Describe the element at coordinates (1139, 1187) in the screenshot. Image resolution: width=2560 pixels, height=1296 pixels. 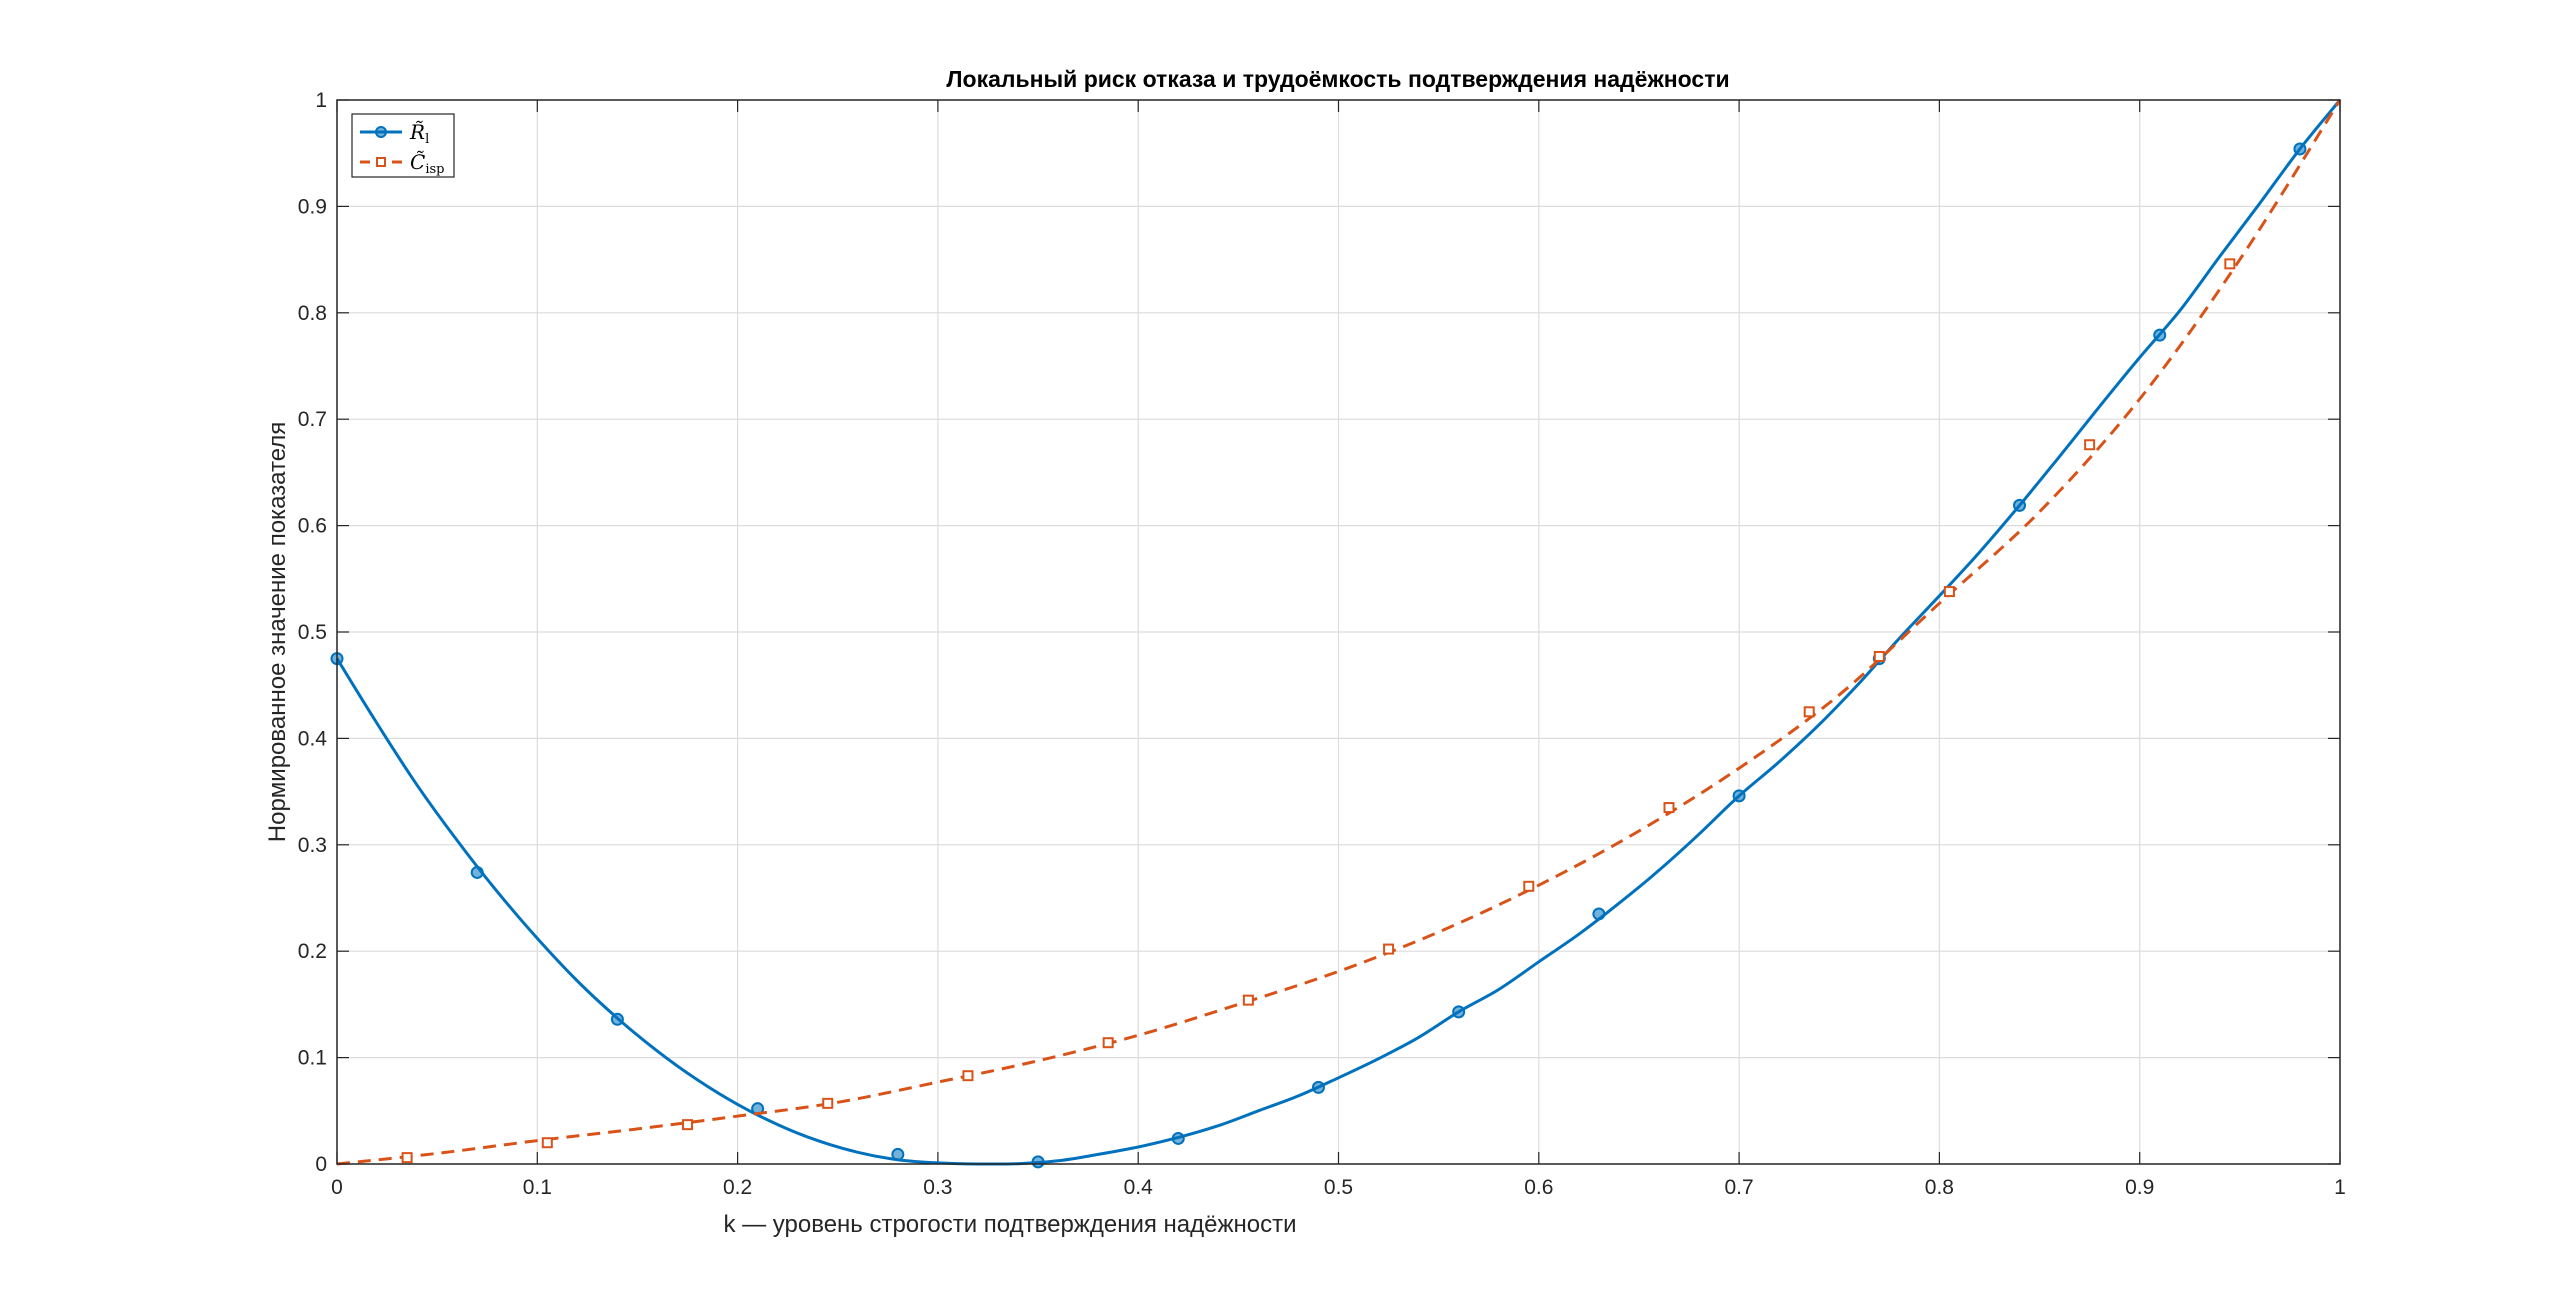
I see `x-tick-label: 0.4` at that location.